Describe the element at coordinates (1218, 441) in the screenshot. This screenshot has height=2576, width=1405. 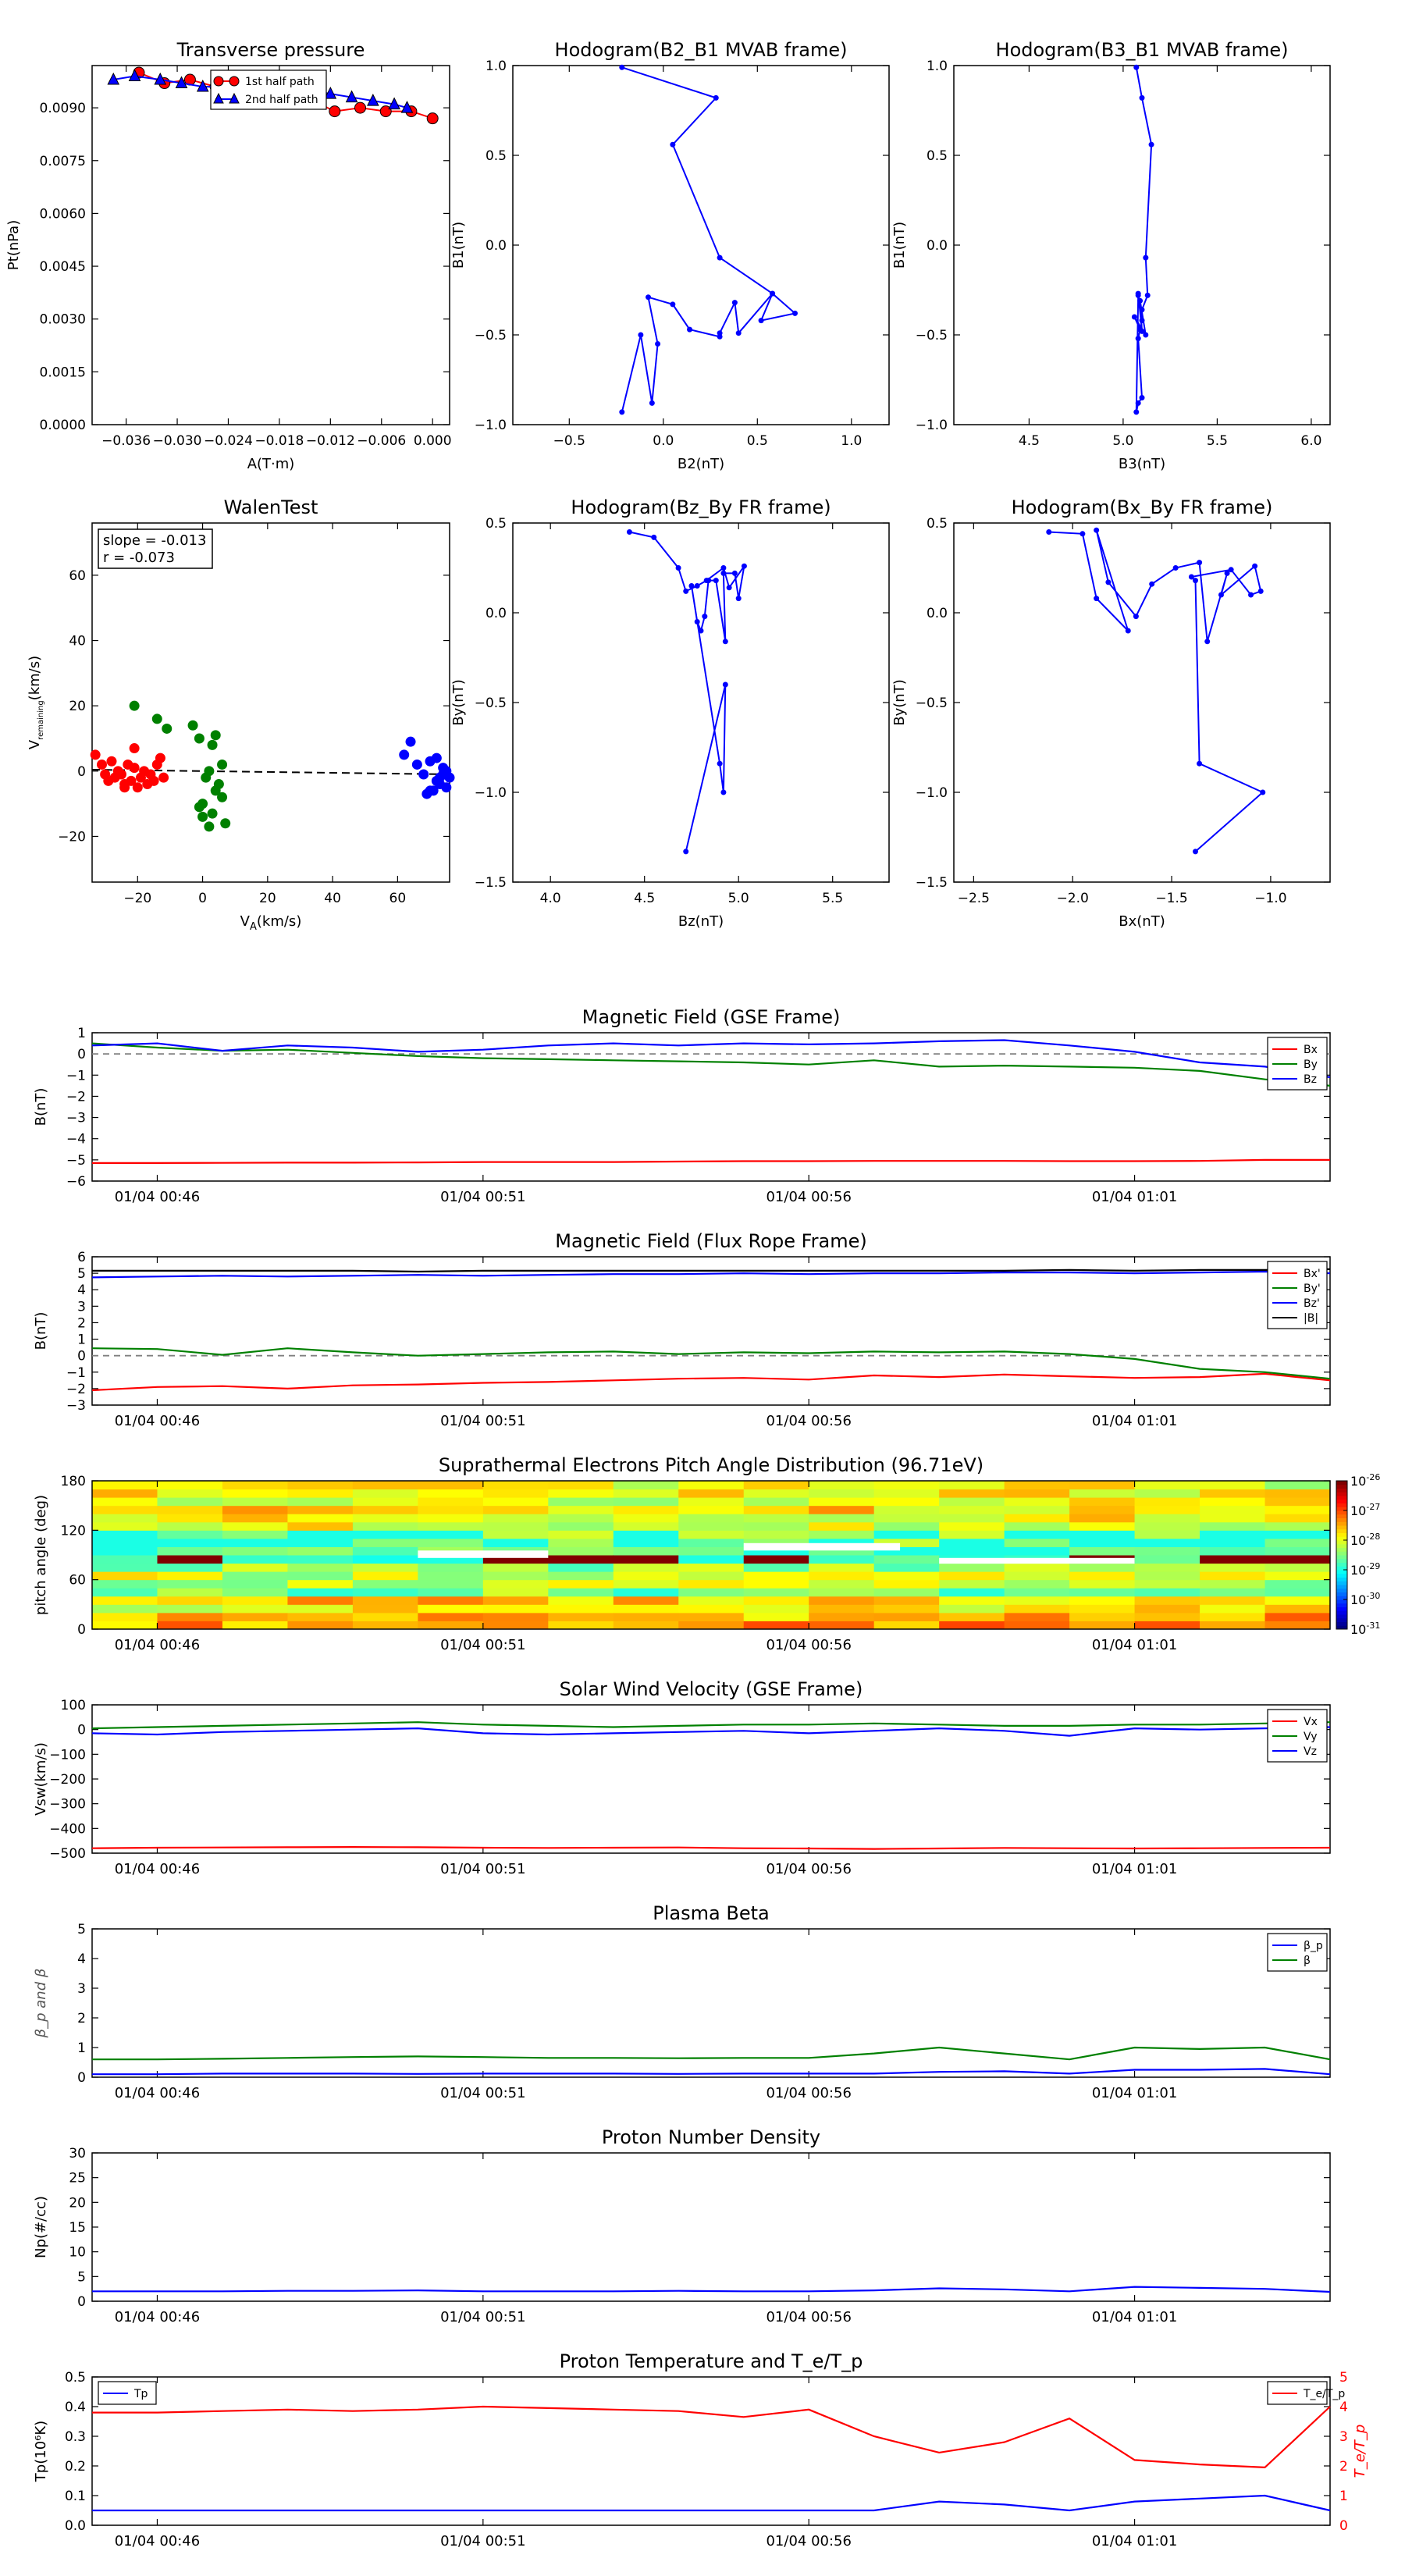
I see `x-tick-label: 5.5` at that location.